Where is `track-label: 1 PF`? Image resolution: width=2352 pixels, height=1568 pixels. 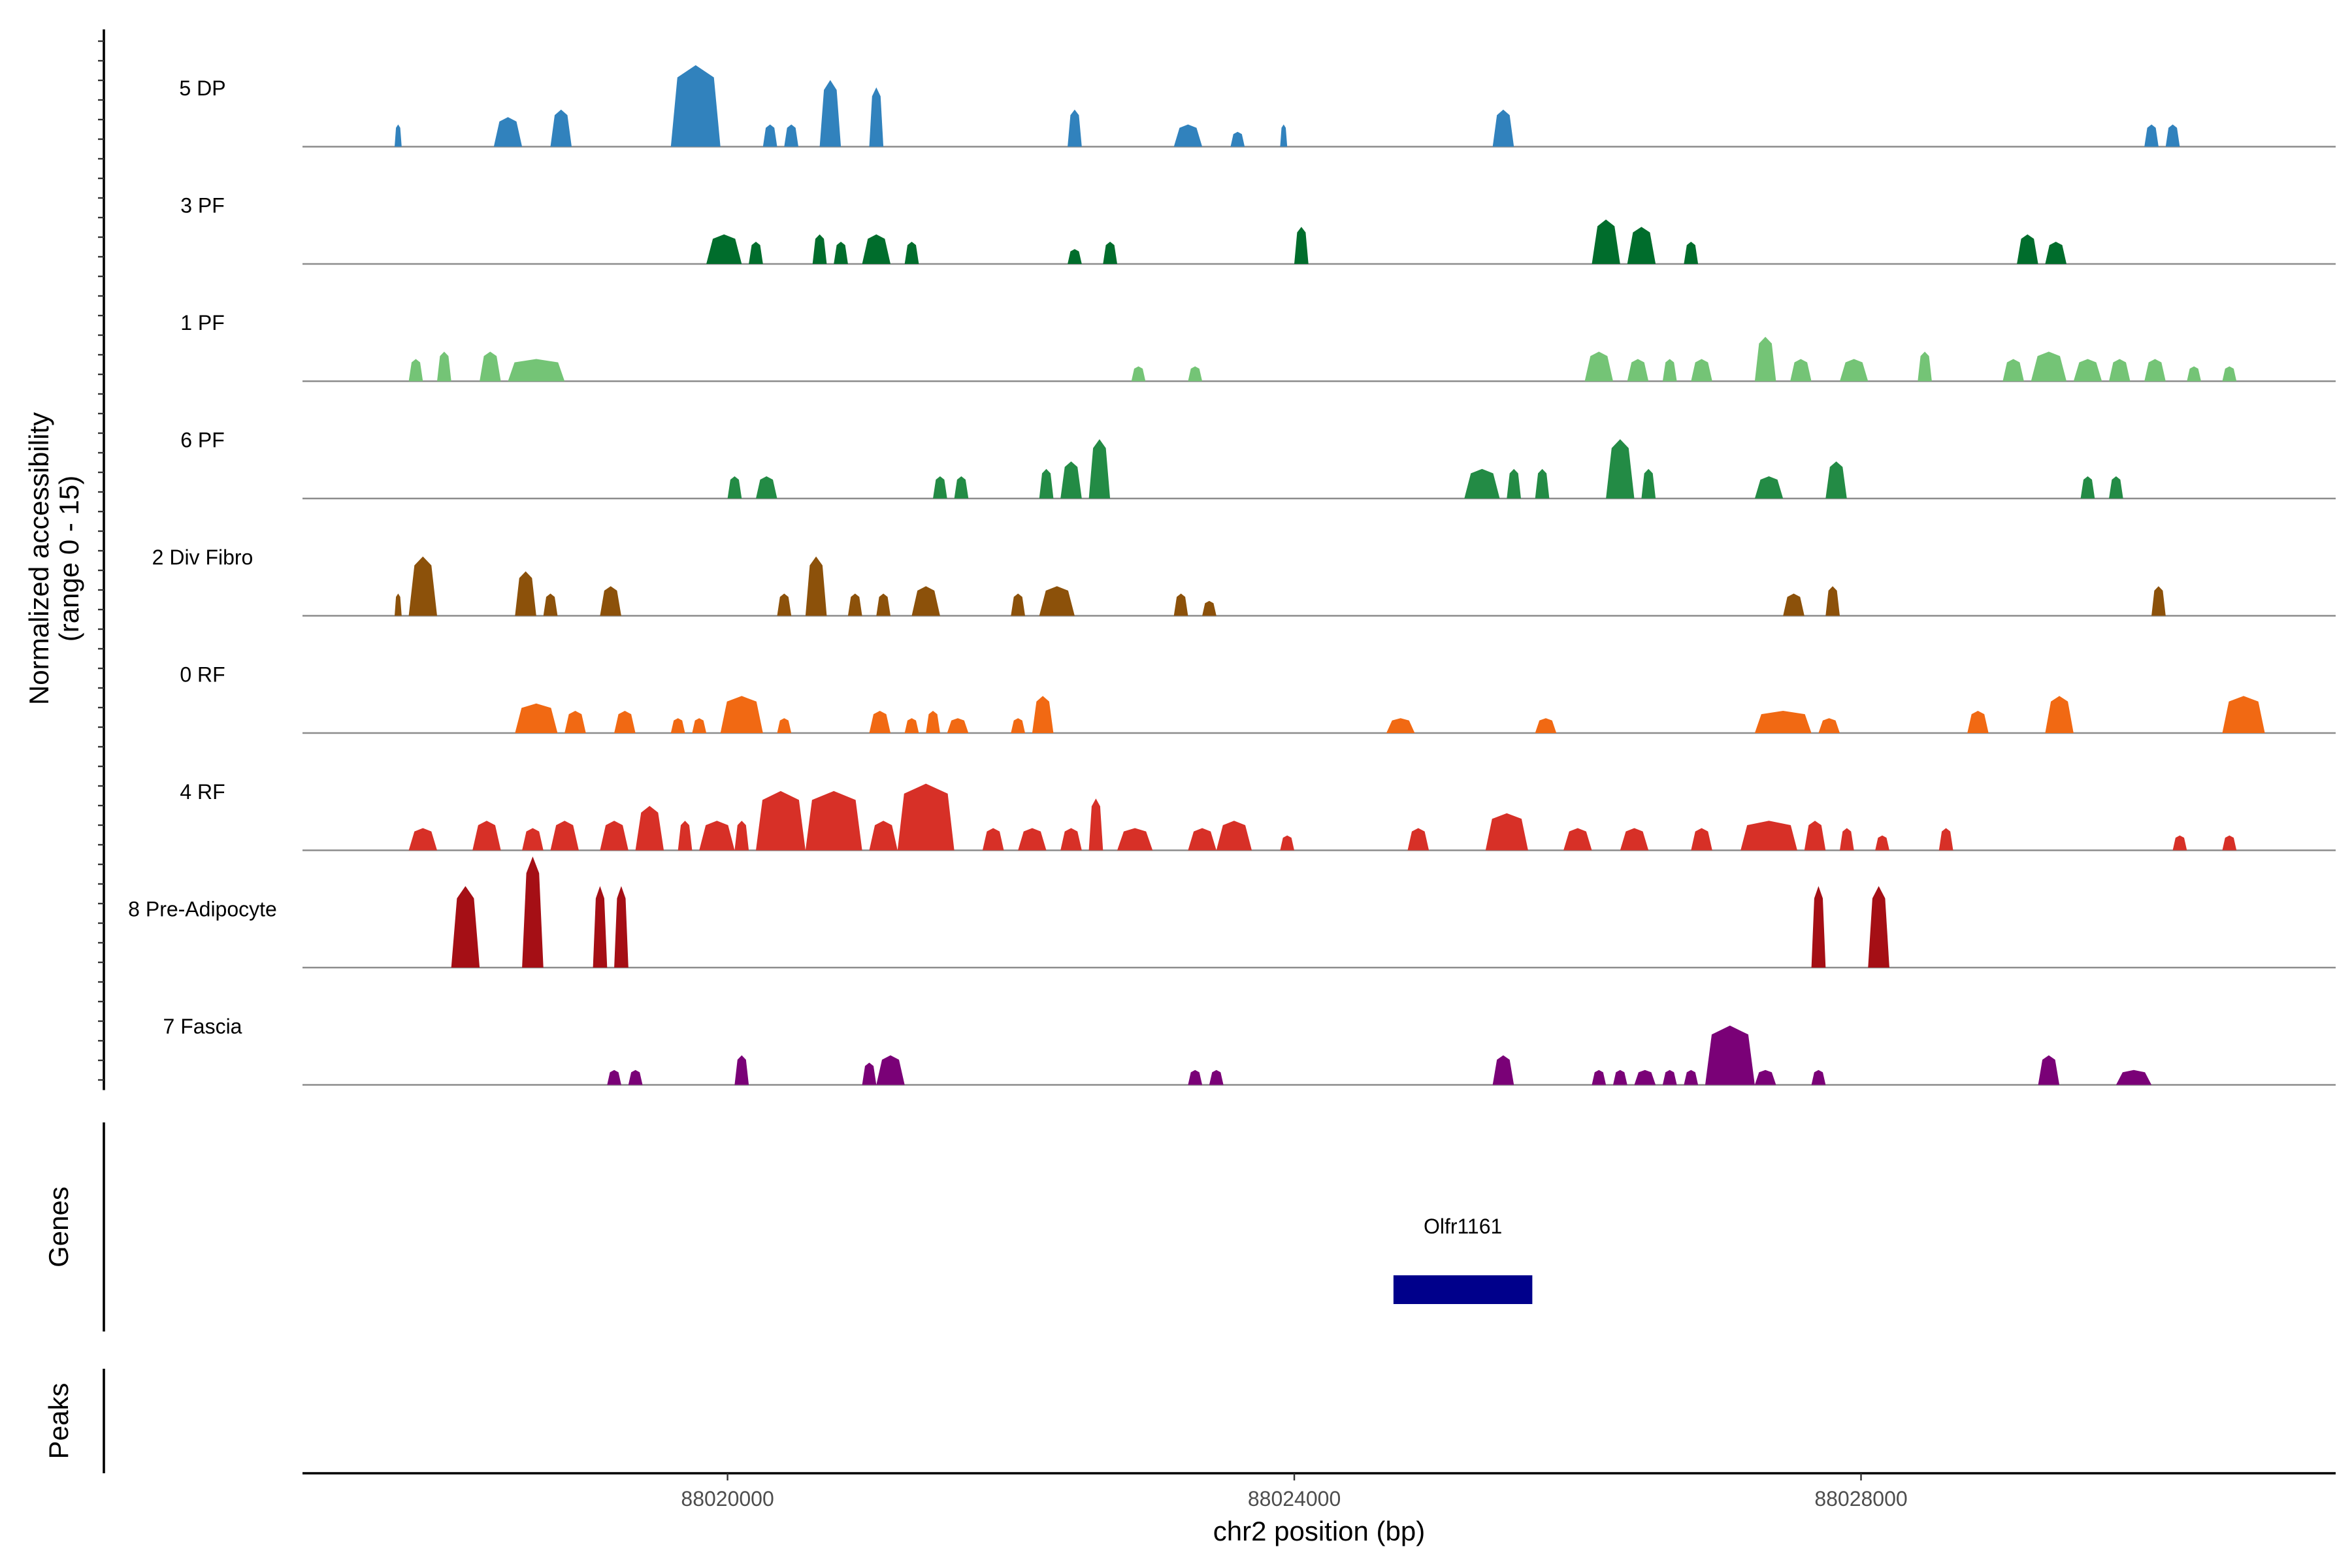
track-label: 1 PF is located at coordinates (202, 323).